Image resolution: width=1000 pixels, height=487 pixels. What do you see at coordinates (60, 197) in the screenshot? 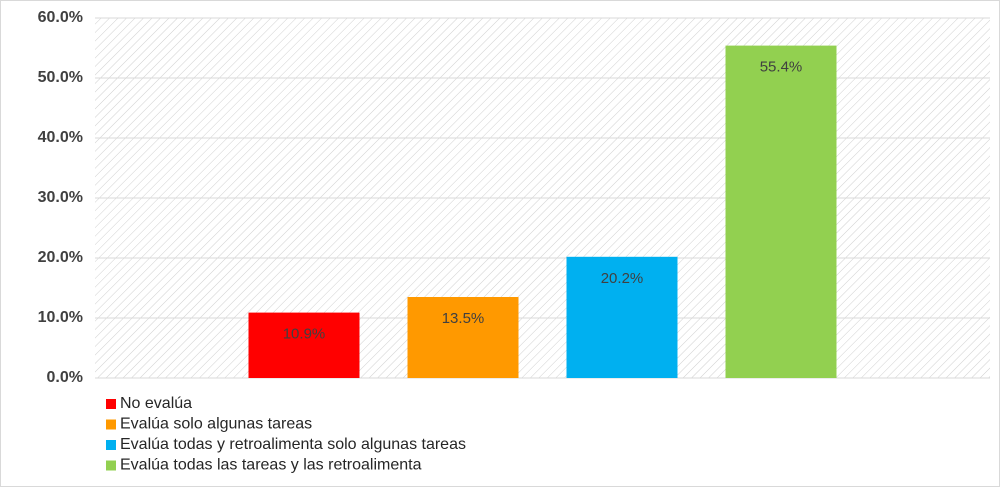
I see `y-tick-label: 30.0%` at bounding box center [60, 197].